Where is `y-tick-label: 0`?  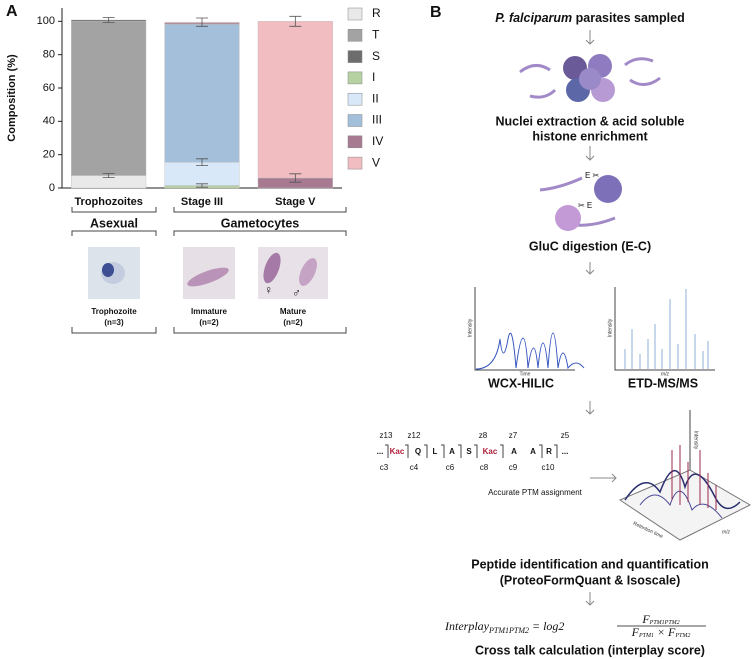 y-tick-label: 0 is located at coordinates (52, 188).